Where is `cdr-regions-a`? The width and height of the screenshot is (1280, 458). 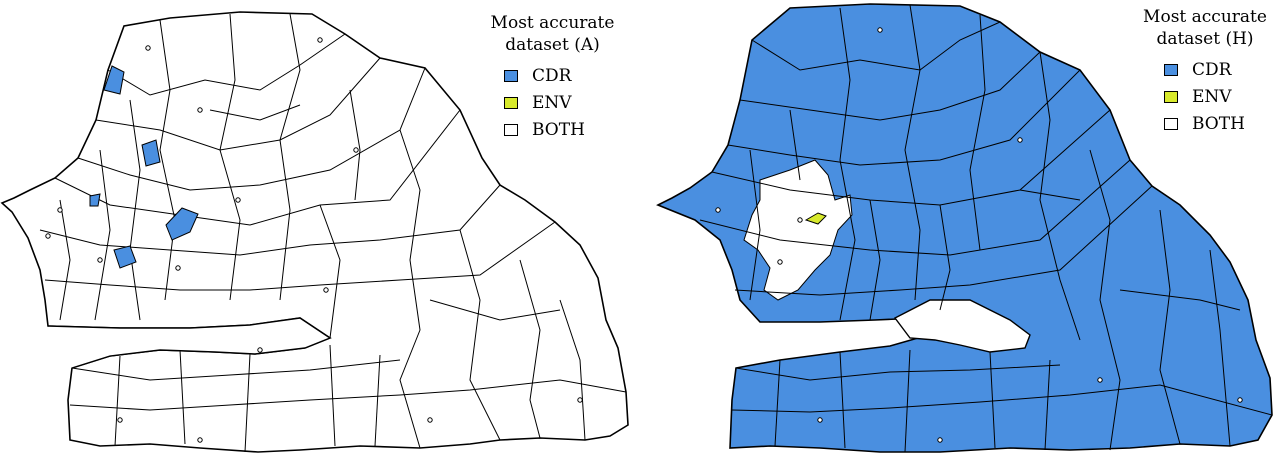
cdr-regions-a is located at coordinates (144, 167).